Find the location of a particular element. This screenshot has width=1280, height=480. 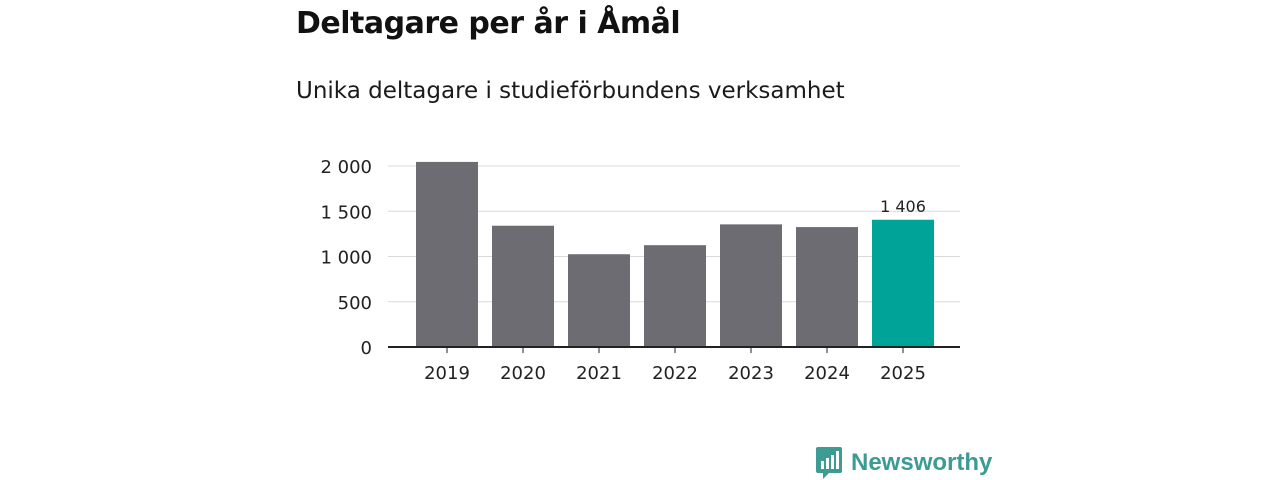

x-tick-label: 2021 is located at coordinates (599, 373).